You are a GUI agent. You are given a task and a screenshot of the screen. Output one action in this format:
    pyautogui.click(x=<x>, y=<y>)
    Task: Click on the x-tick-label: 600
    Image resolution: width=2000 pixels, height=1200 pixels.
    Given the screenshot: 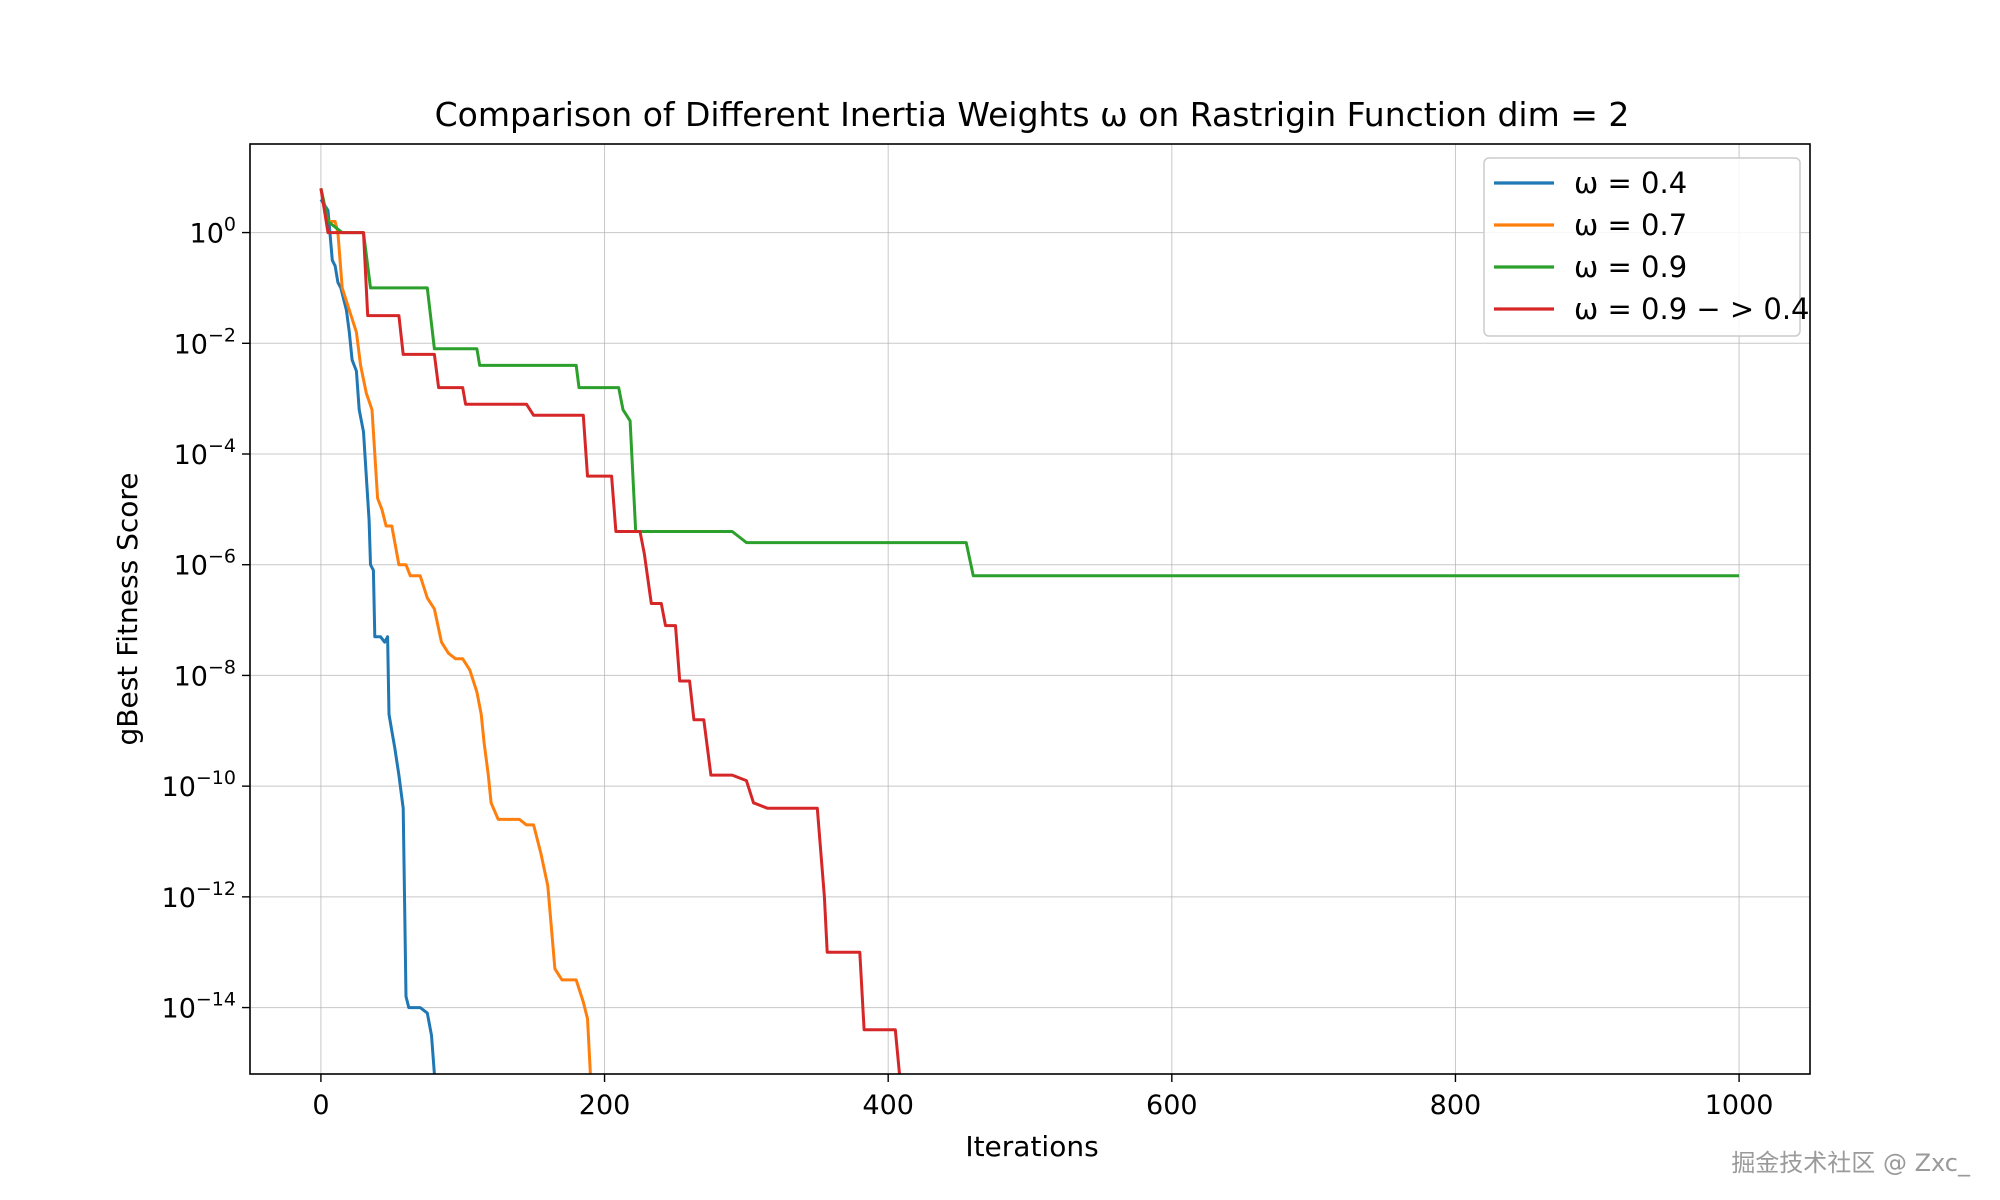 What is the action you would take?
    pyautogui.click(x=1172, y=1105)
    